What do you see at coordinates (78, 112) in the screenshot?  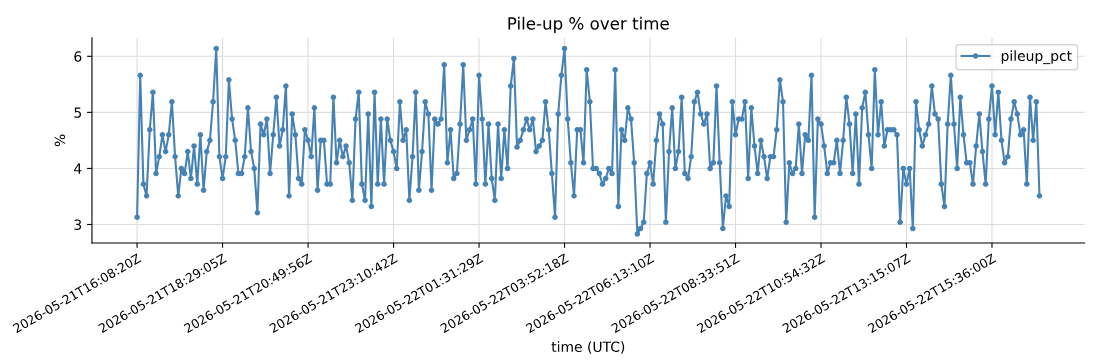 I see `y-tick-label: 5` at bounding box center [78, 112].